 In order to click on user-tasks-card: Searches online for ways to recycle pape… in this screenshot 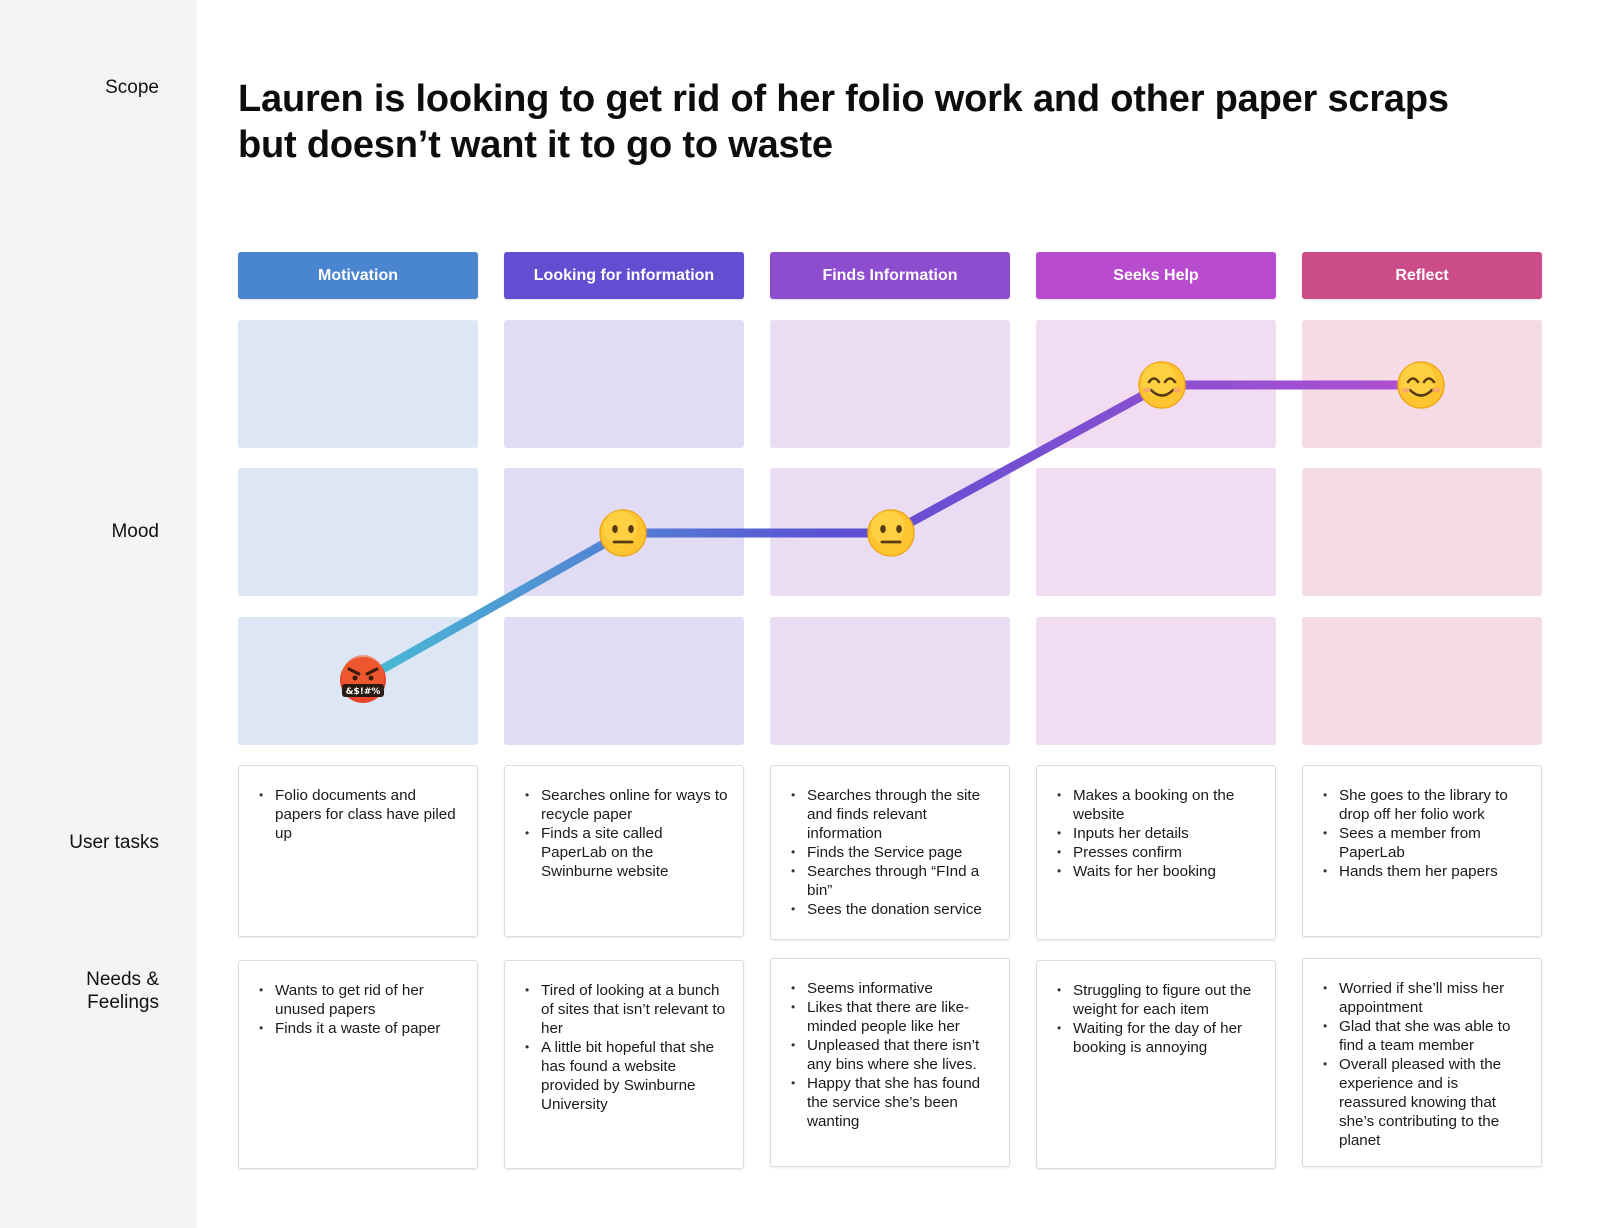, I will do `click(624, 851)`.